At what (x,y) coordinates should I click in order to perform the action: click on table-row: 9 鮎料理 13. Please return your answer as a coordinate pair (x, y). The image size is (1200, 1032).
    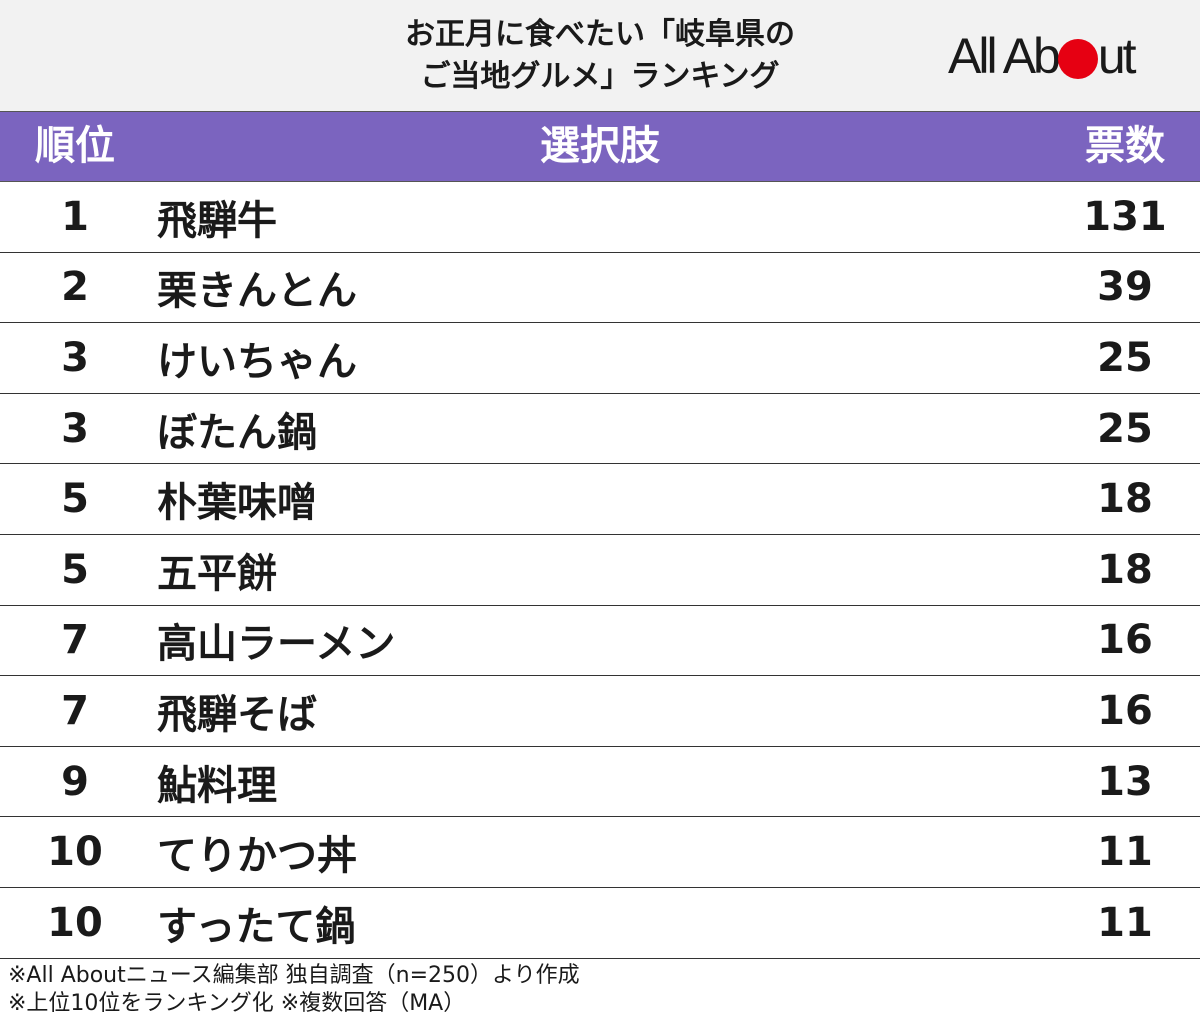
    Looking at the image, I should click on (600, 782).